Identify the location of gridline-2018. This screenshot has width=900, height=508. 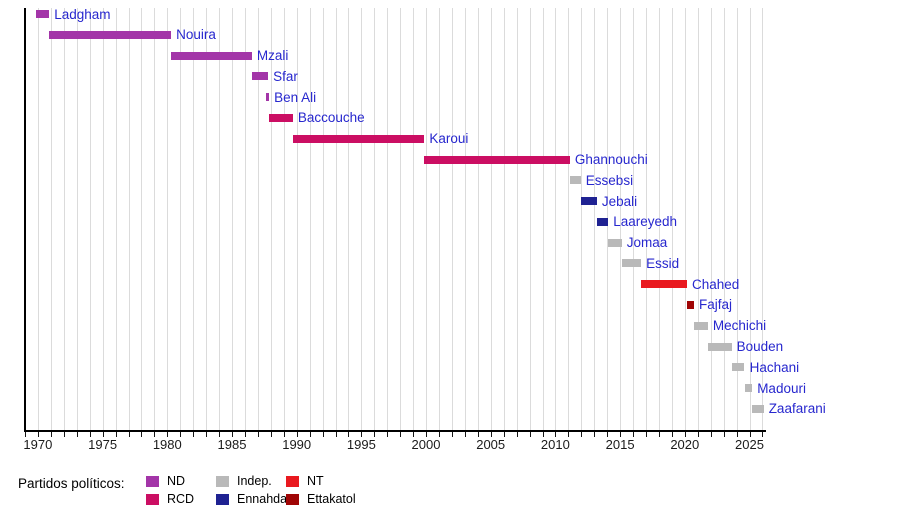
(659, 219).